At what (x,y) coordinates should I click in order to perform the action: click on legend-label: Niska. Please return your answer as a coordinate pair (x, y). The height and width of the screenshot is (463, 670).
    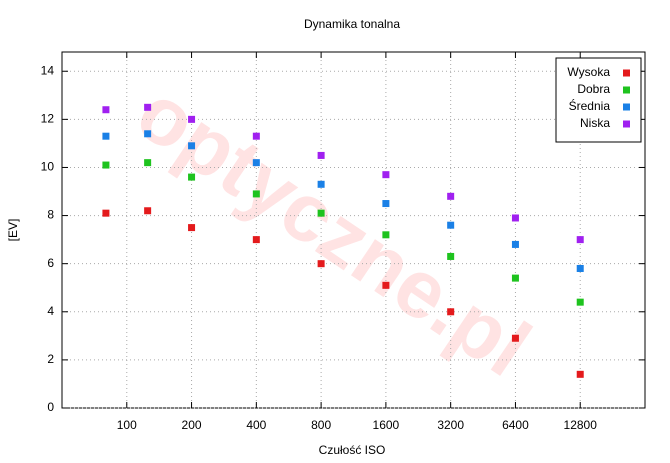
    Looking at the image, I should click on (595, 123).